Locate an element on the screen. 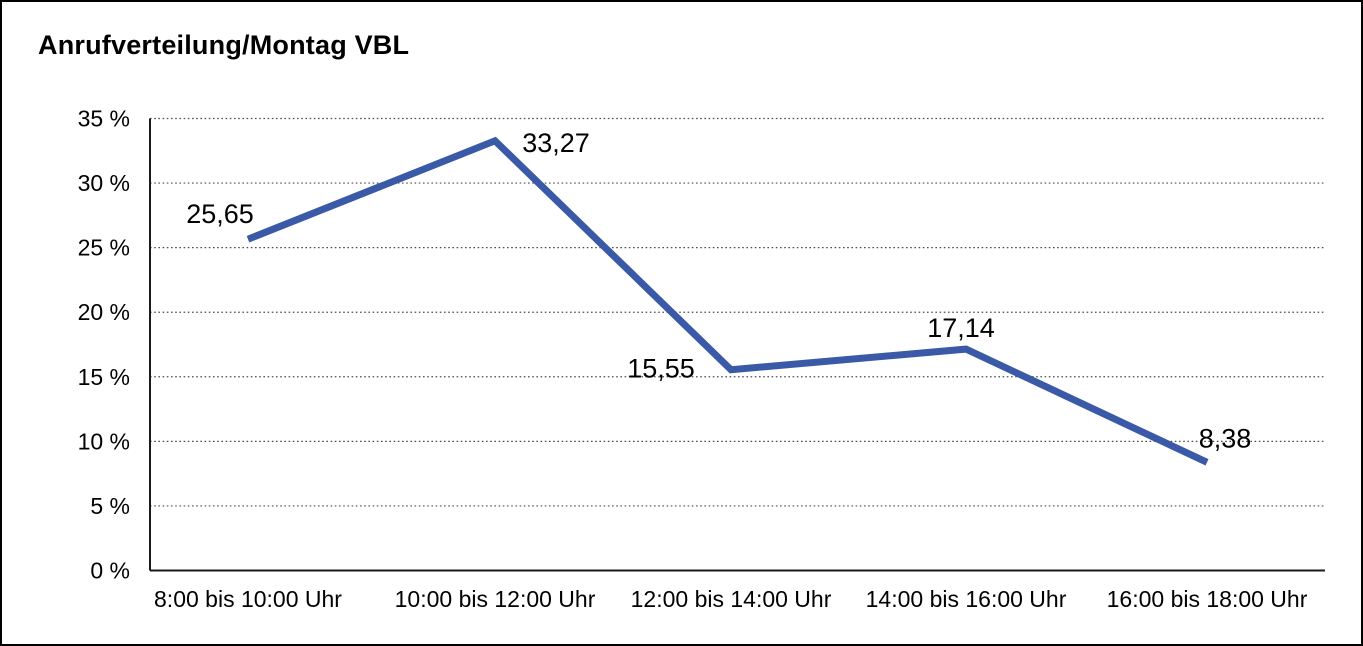  y-tick-label: 10 % is located at coordinates (104, 441).